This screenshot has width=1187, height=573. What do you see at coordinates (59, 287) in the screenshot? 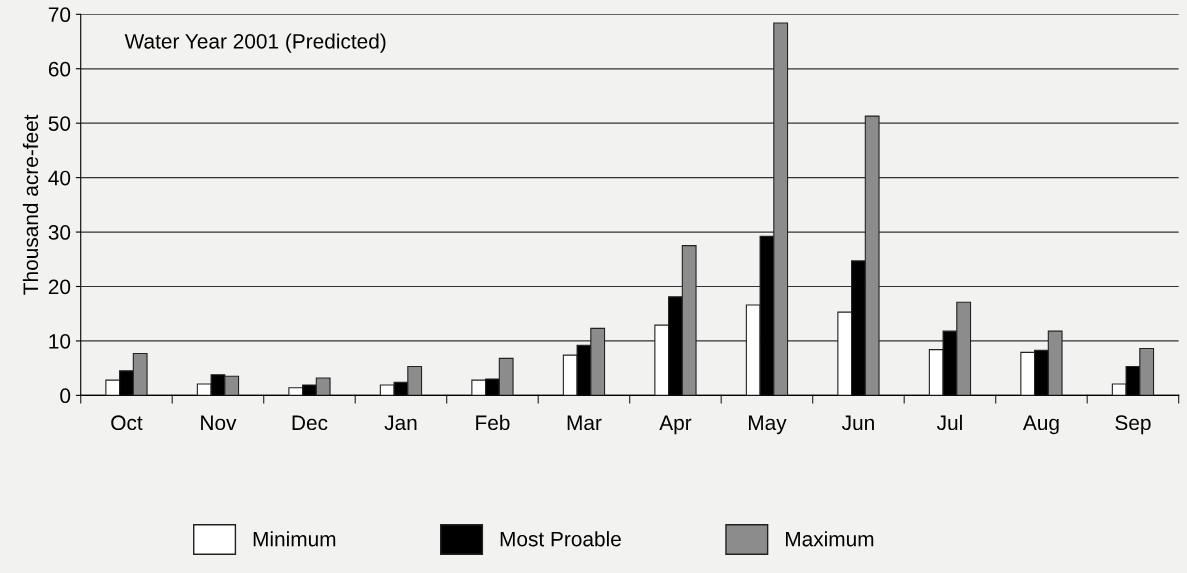
I see `y-tick-label: 20` at bounding box center [59, 287].